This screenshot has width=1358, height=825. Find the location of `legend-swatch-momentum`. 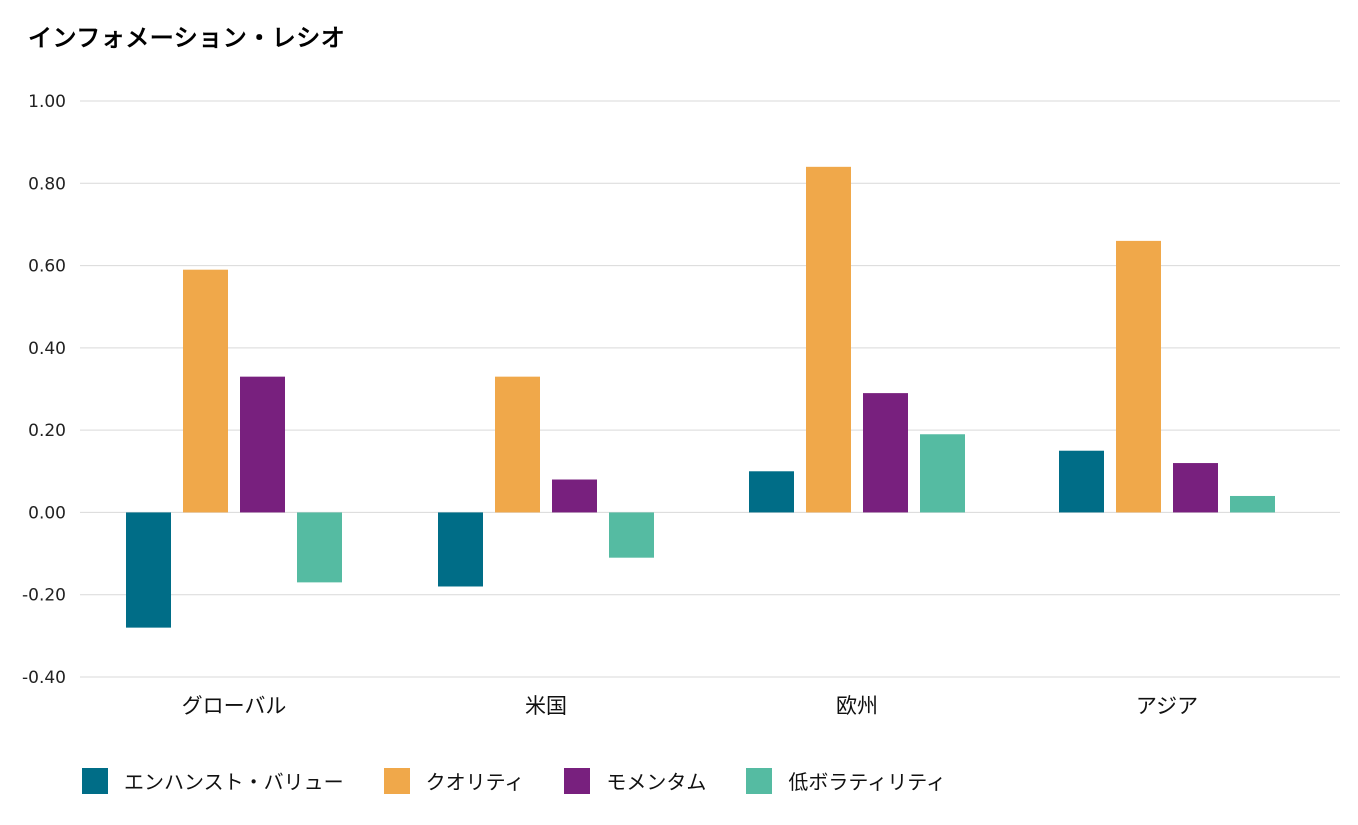

legend-swatch-momentum is located at coordinates (577, 780).